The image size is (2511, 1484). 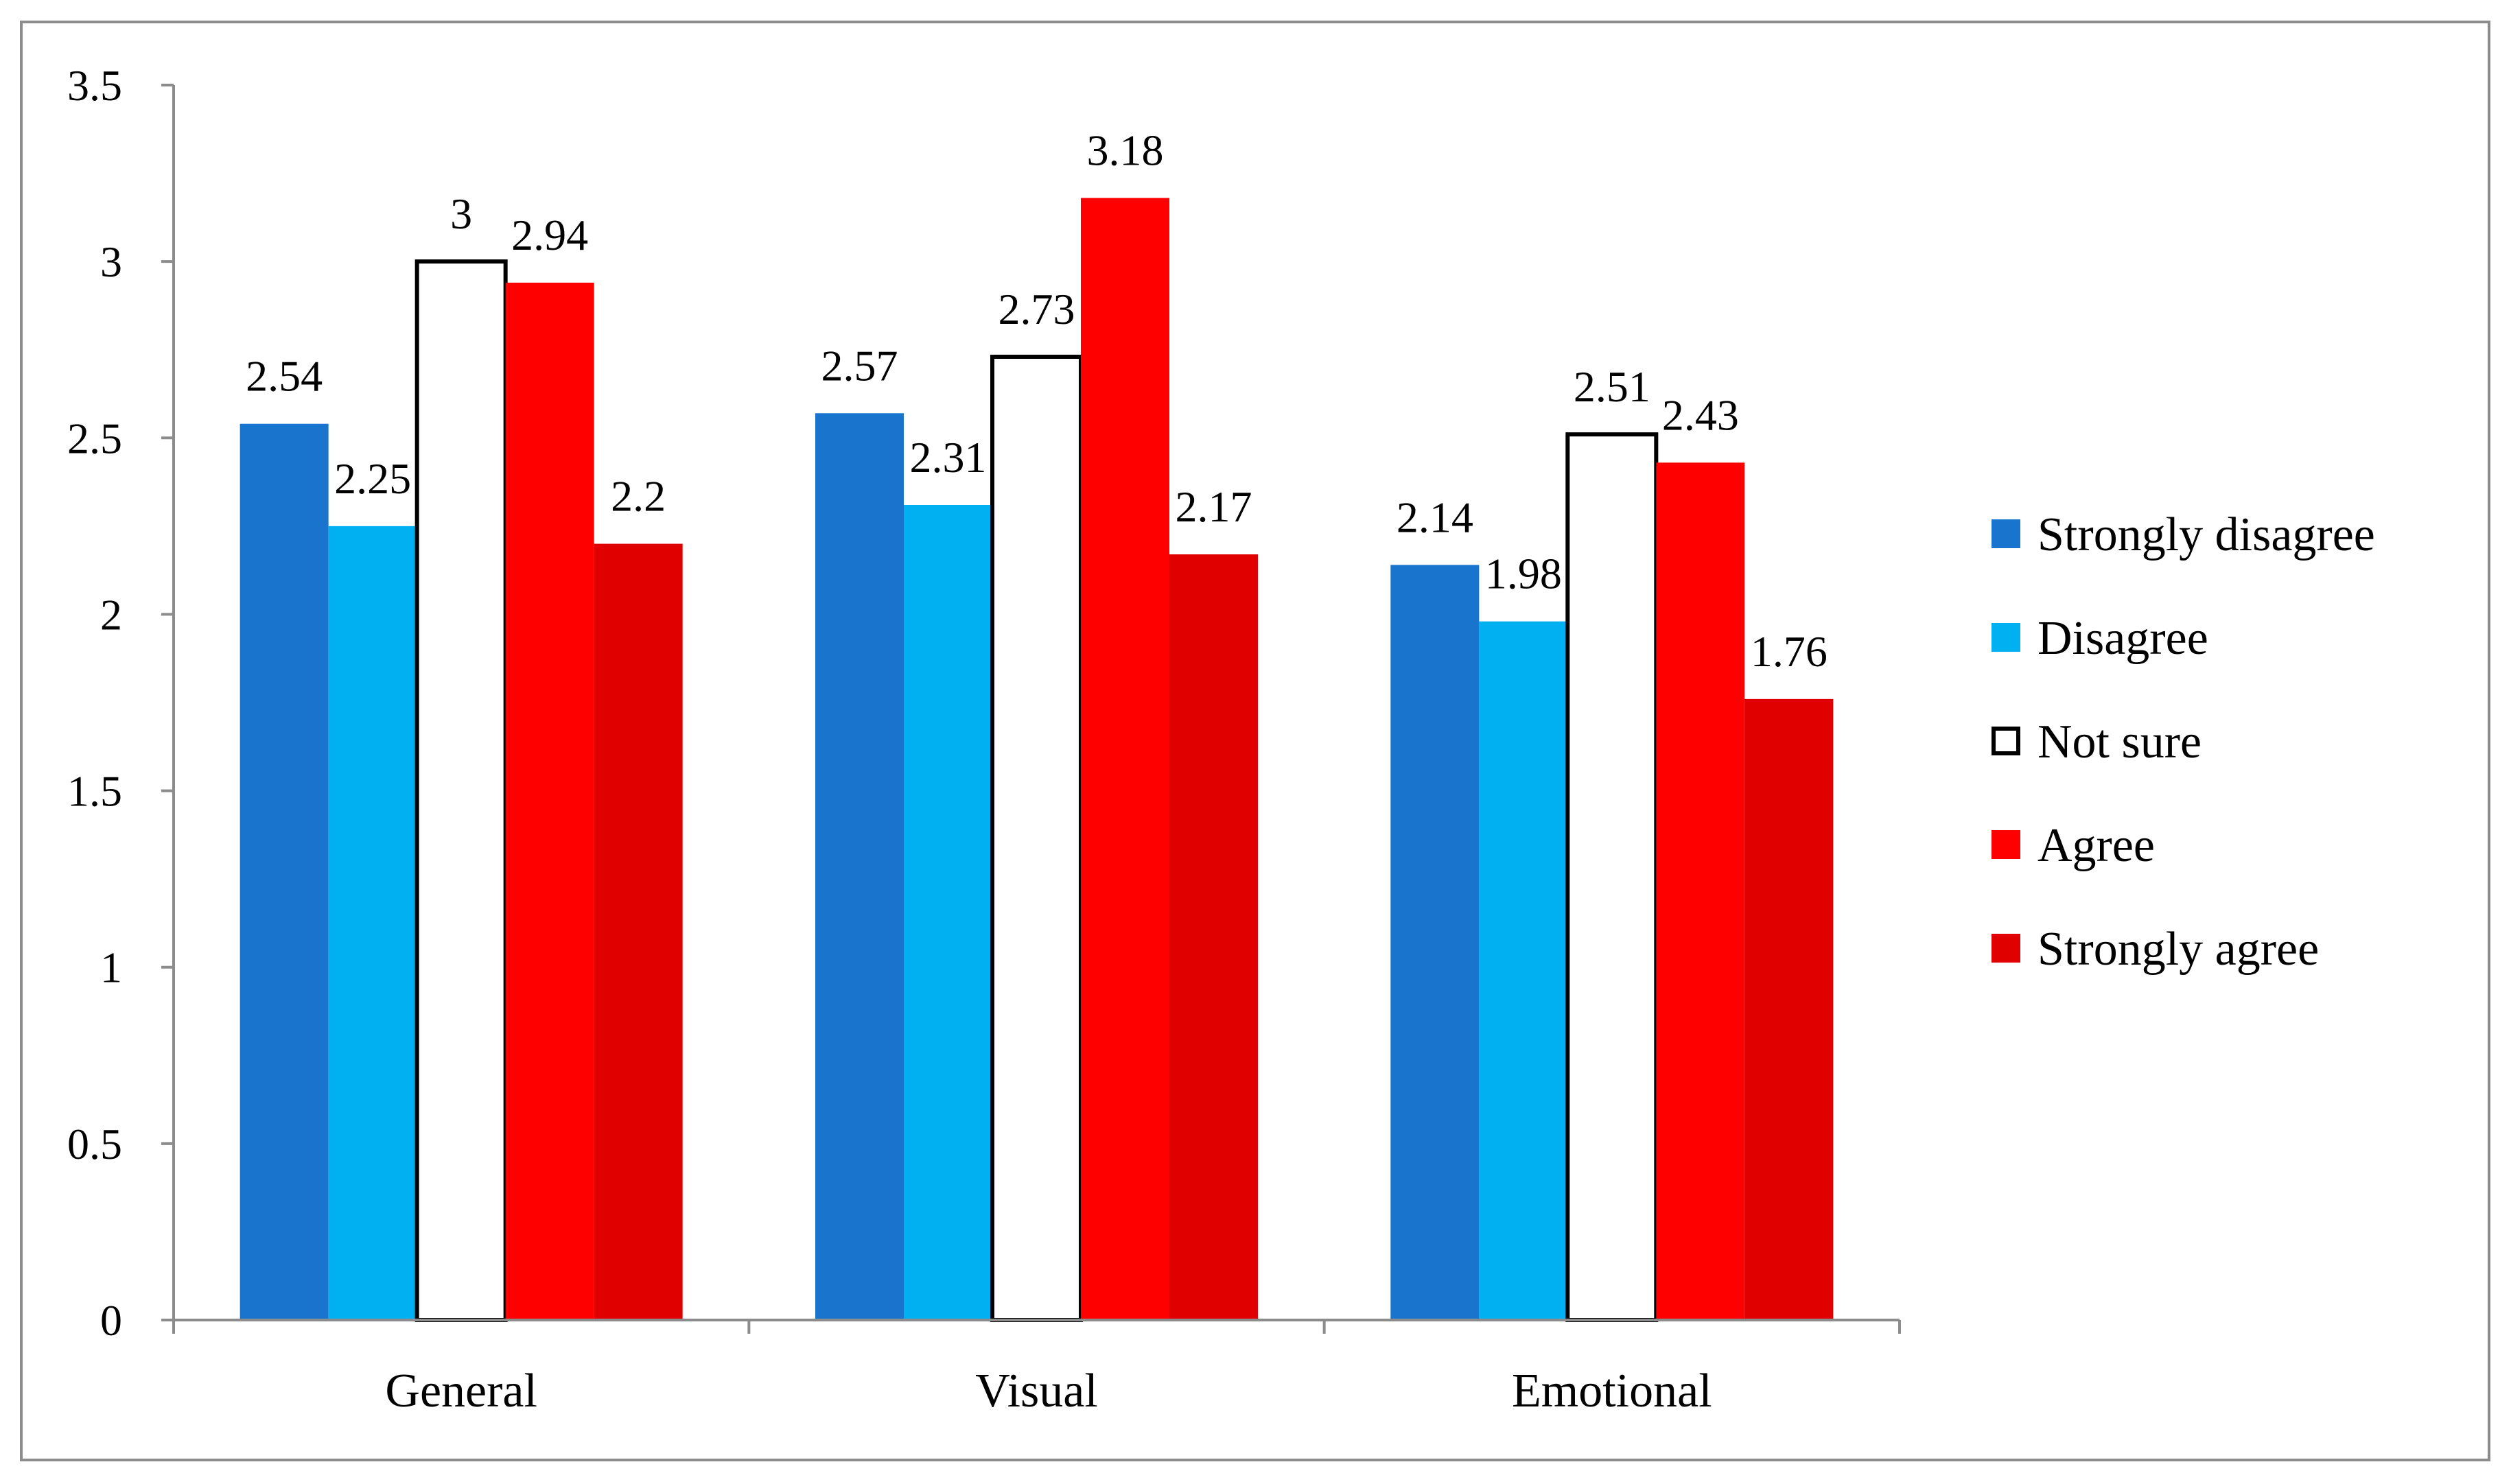 What do you see at coordinates (94, 1144) in the screenshot?
I see `y-tick-label: 0.5` at bounding box center [94, 1144].